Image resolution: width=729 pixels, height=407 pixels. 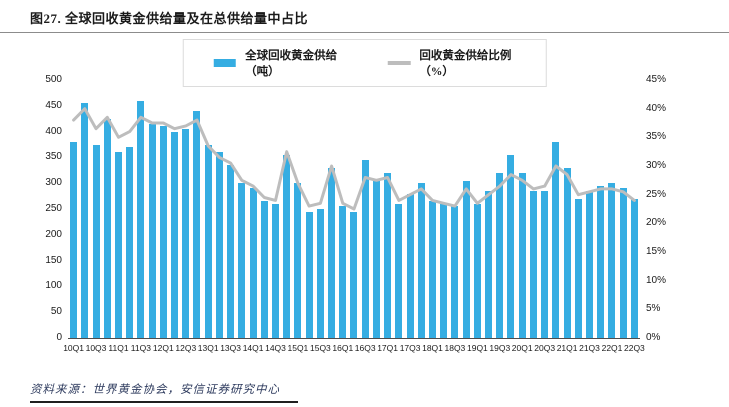 I want to click on x-axis-tick: 16Q3, so click(x=365, y=348).